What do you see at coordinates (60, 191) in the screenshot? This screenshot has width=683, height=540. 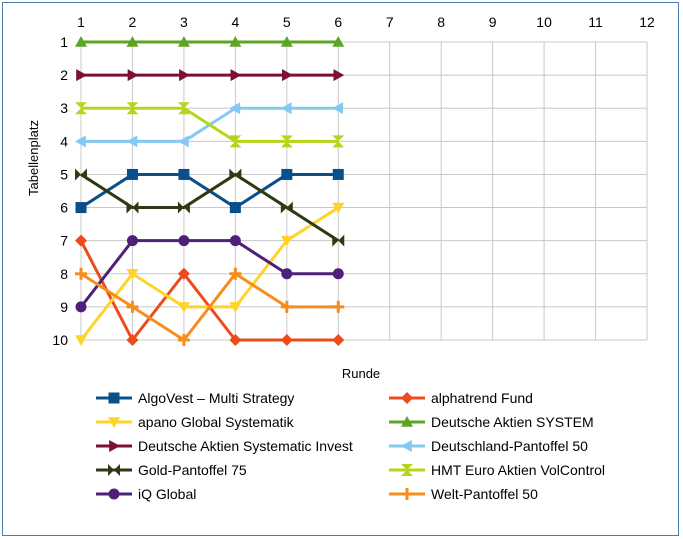 I see `y-axis-ticks: 1 2 3 4 5 6 7 8 9 10` at bounding box center [60, 191].